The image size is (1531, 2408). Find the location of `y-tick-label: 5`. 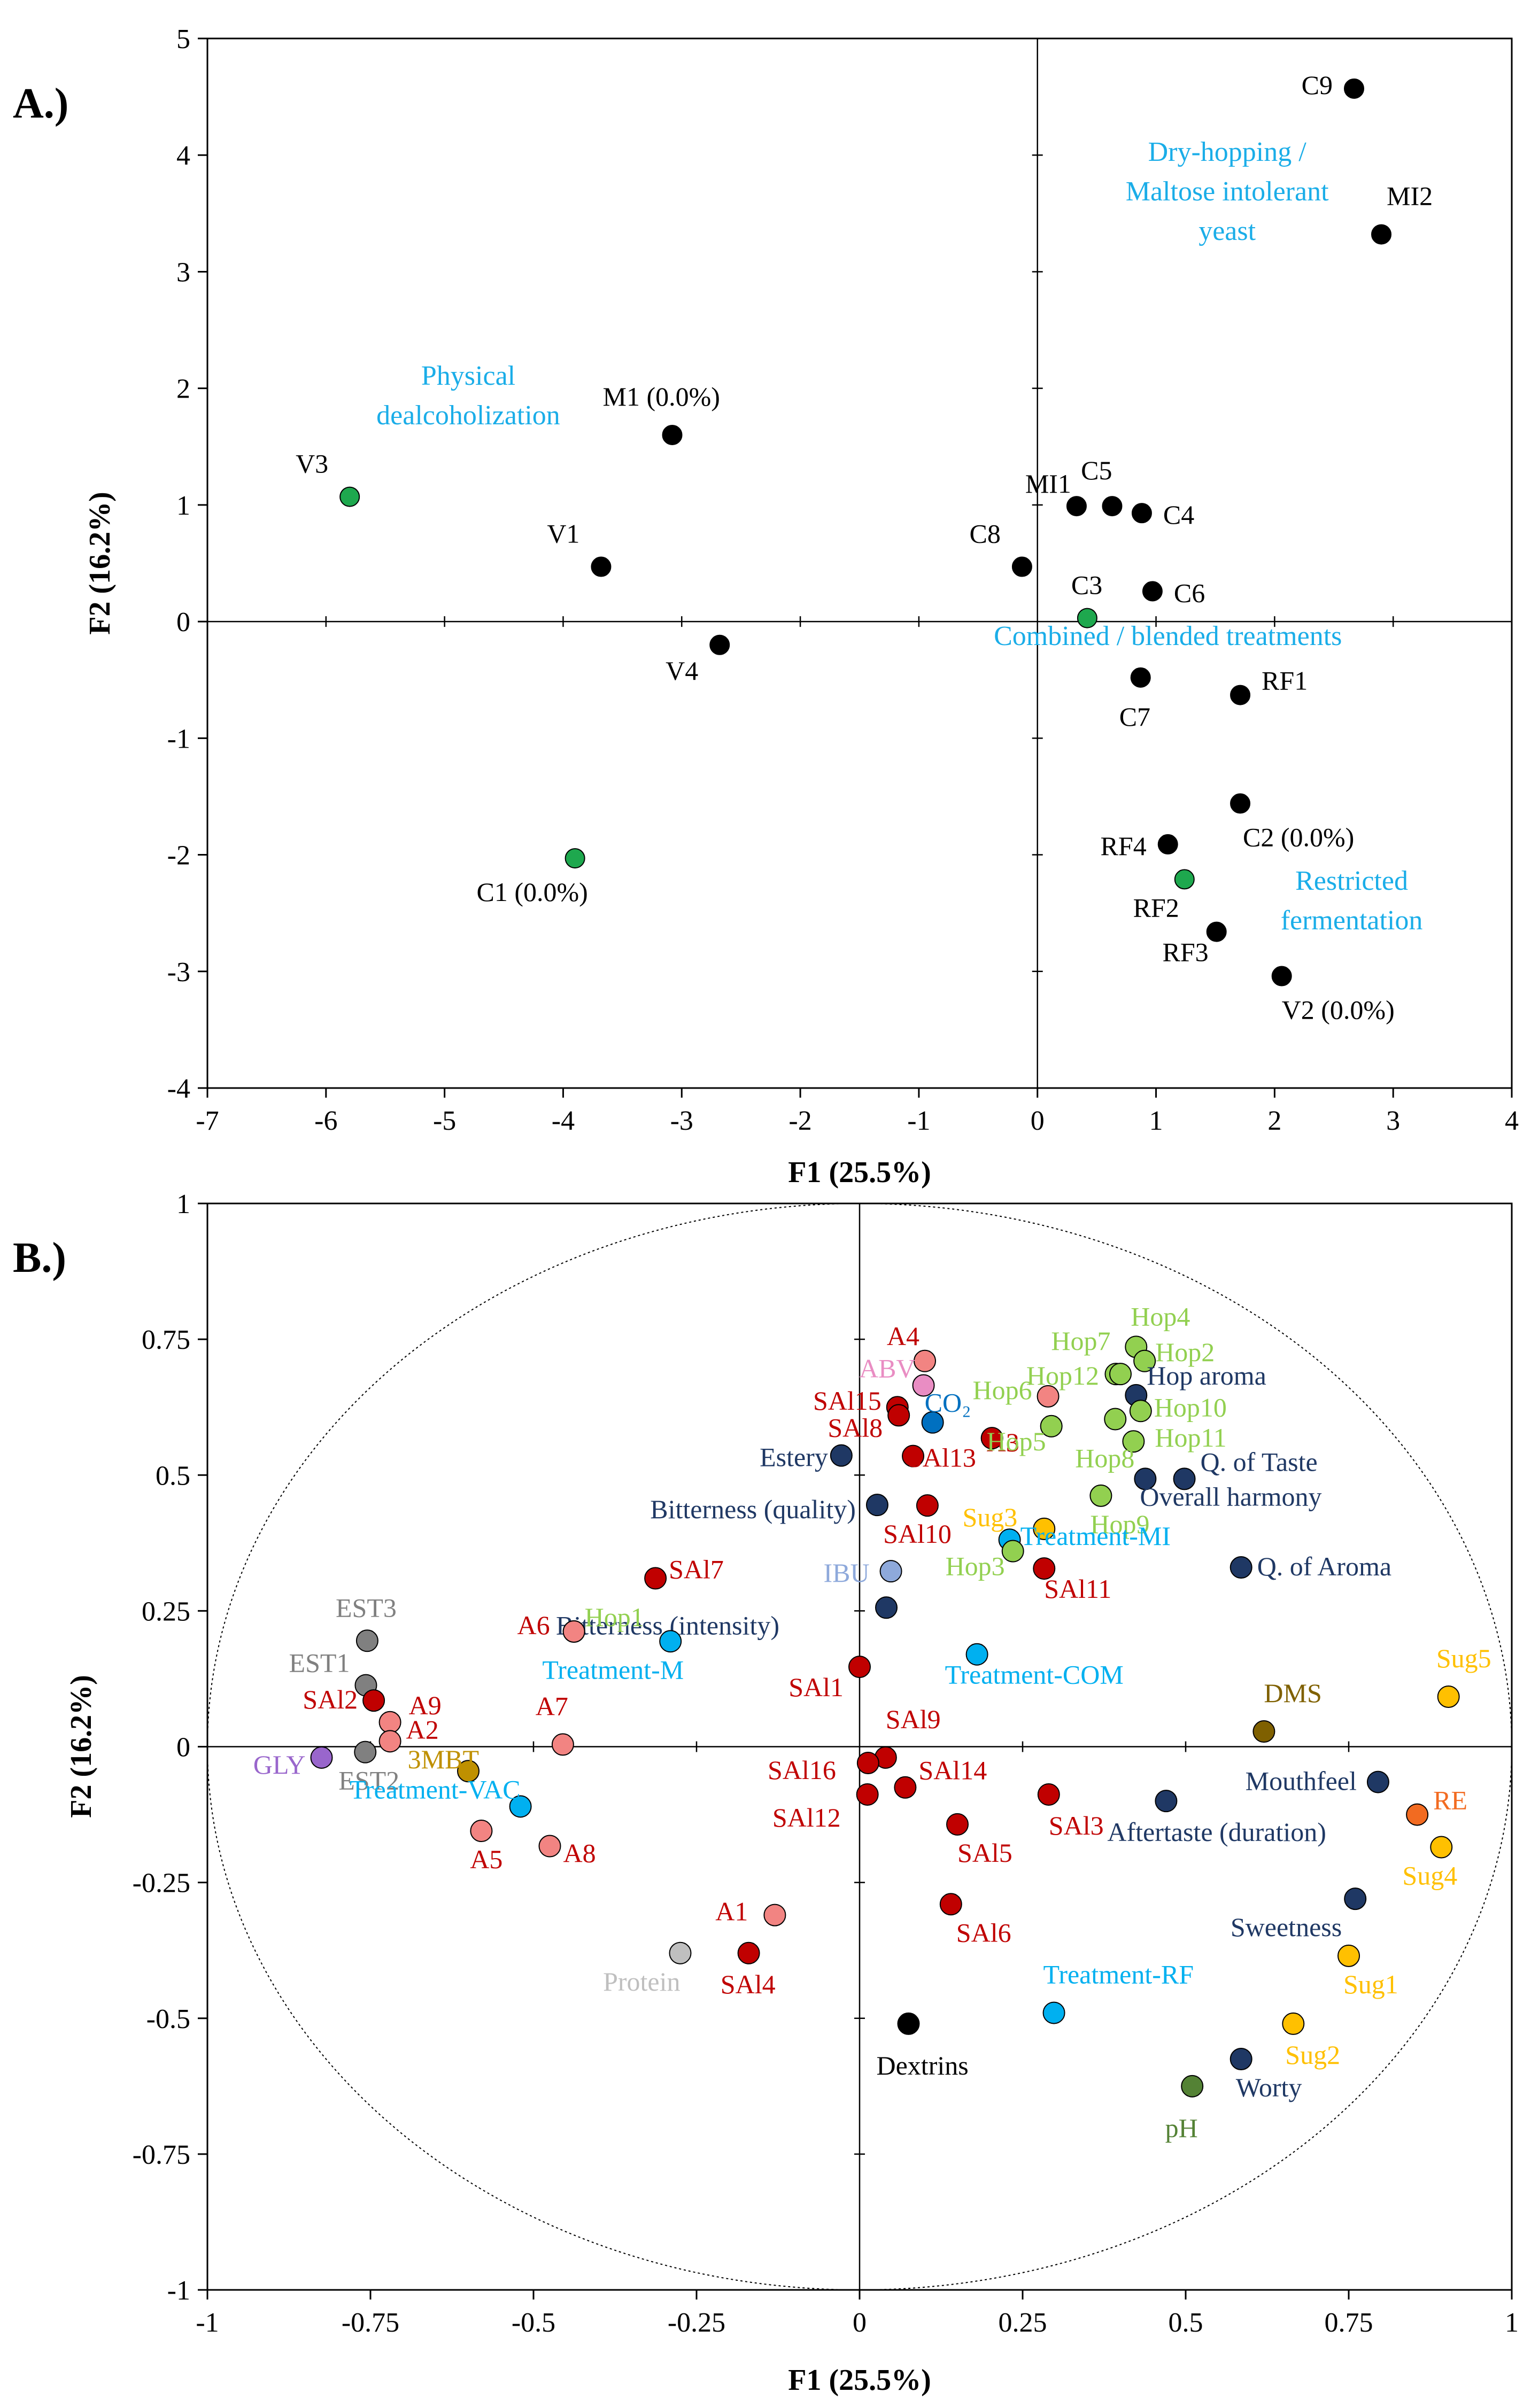

y-tick-label: 5 is located at coordinates (183, 39).